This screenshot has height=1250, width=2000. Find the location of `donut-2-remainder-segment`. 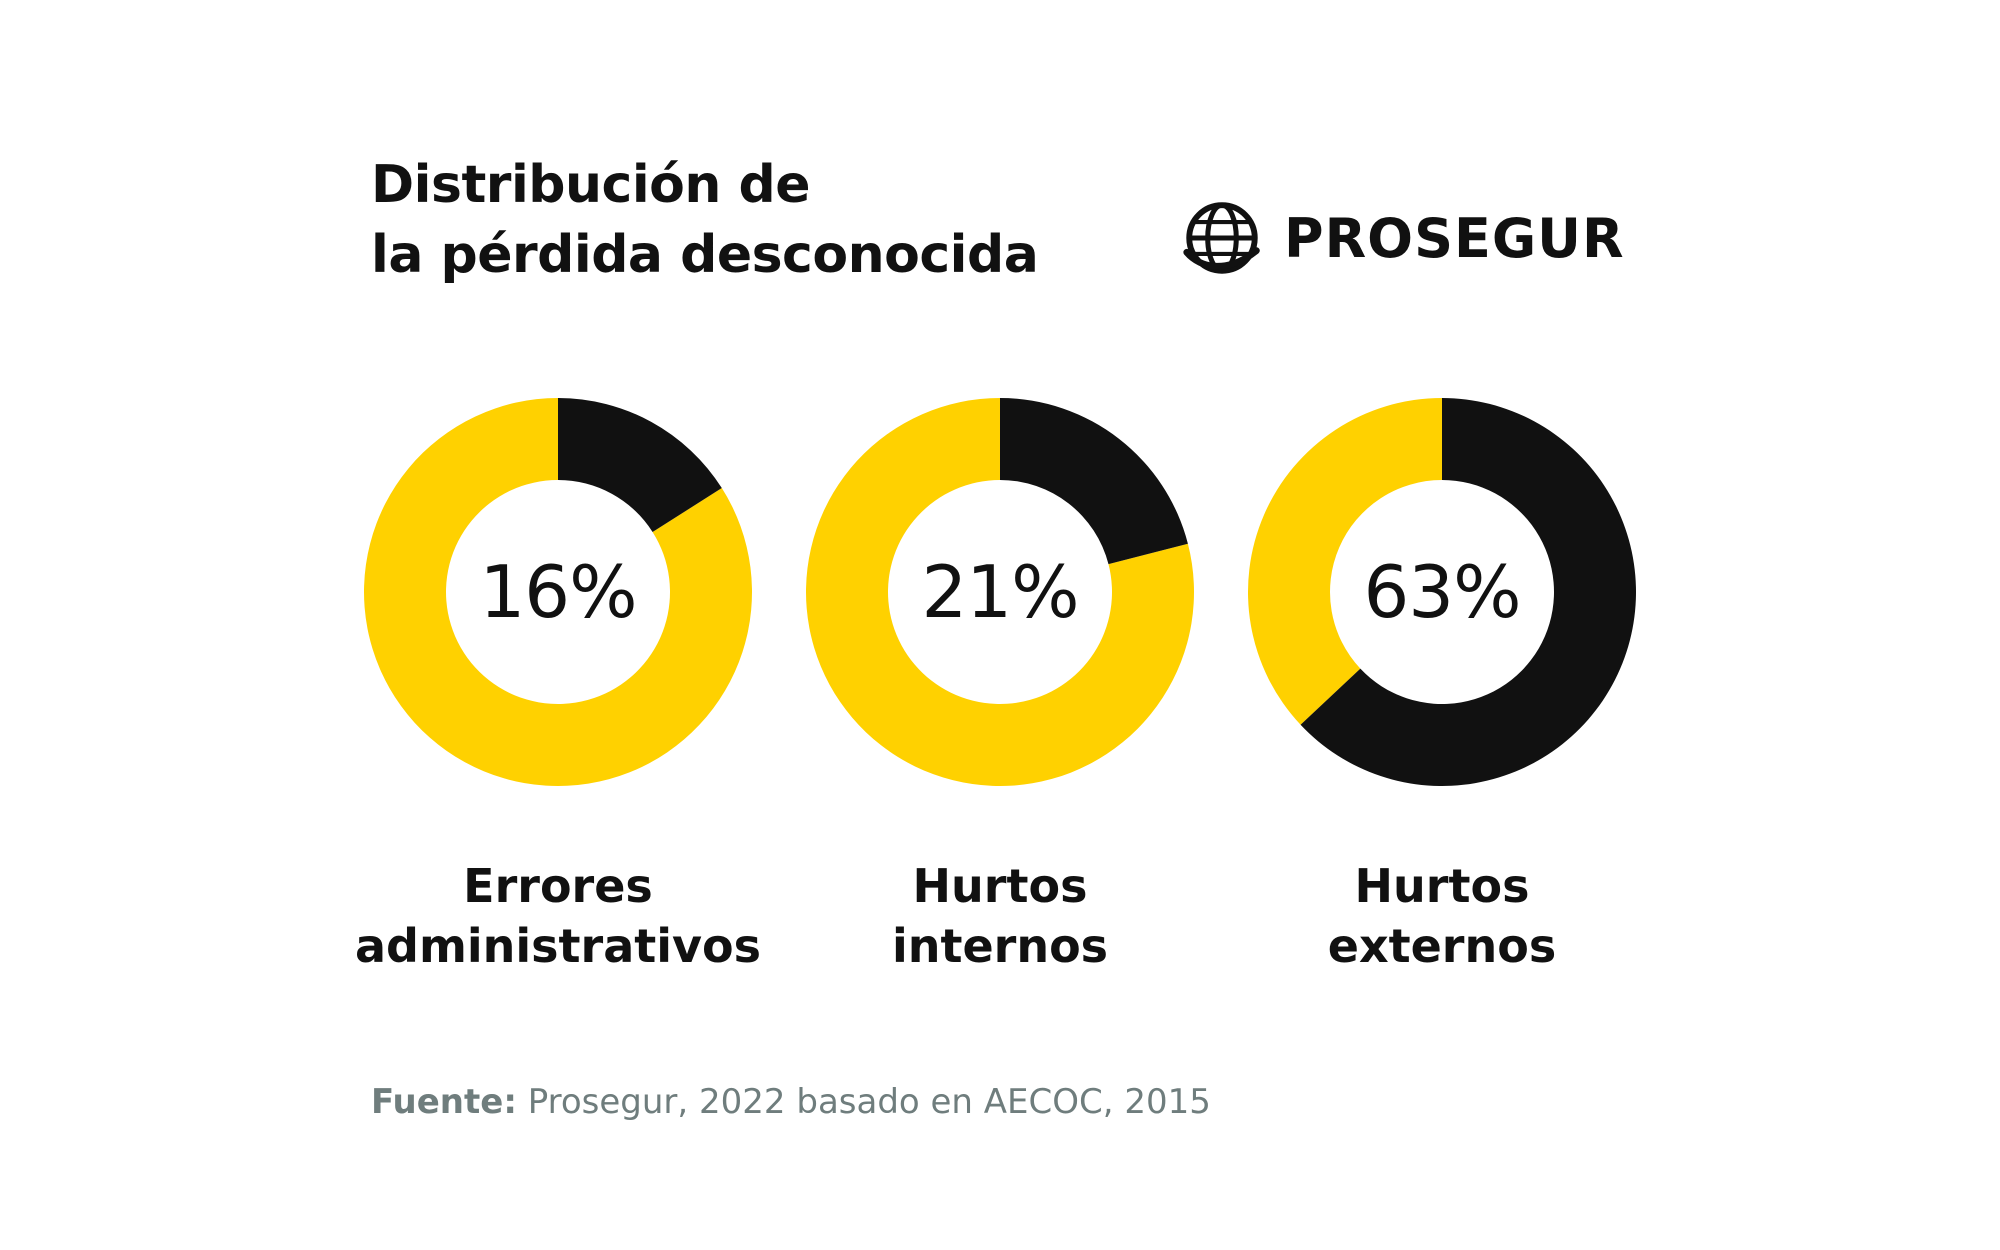

donut-2-remainder-segment is located at coordinates (1000, 592).